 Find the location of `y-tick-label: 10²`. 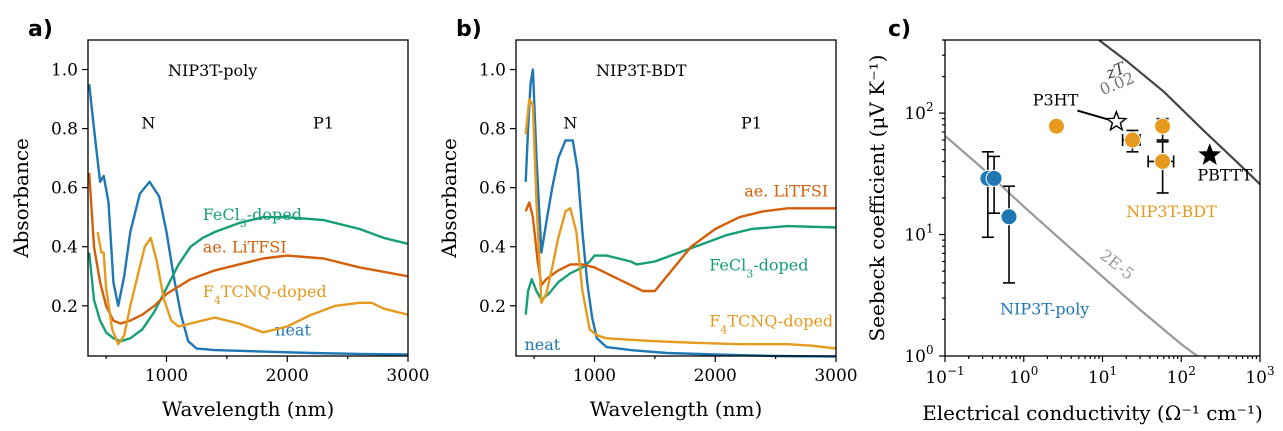

y-tick-label: 10² is located at coordinates (918, 112).